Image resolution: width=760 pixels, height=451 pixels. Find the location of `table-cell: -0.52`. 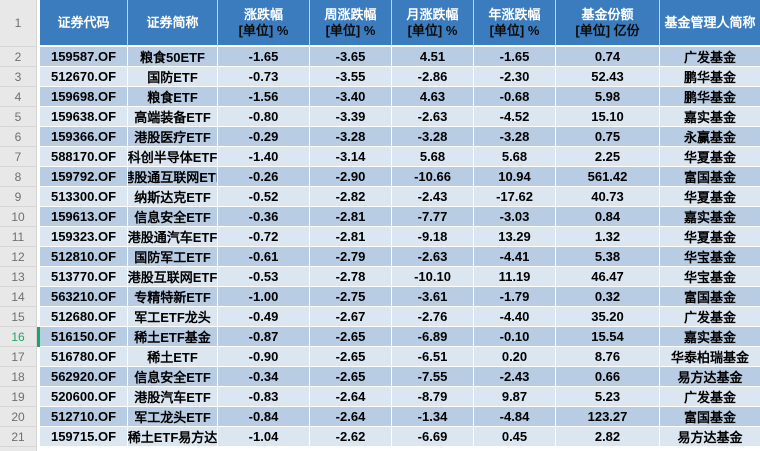

table-cell: -0.52 is located at coordinates (264, 197).